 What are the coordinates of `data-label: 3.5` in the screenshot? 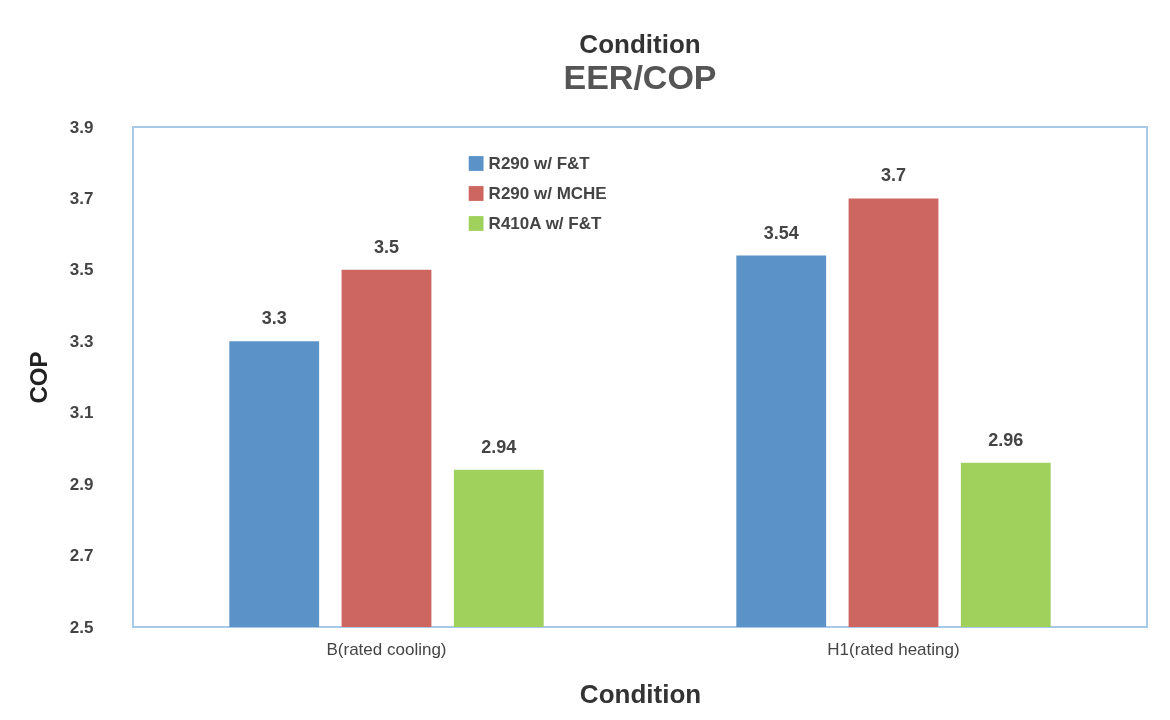 It's located at (386, 246).